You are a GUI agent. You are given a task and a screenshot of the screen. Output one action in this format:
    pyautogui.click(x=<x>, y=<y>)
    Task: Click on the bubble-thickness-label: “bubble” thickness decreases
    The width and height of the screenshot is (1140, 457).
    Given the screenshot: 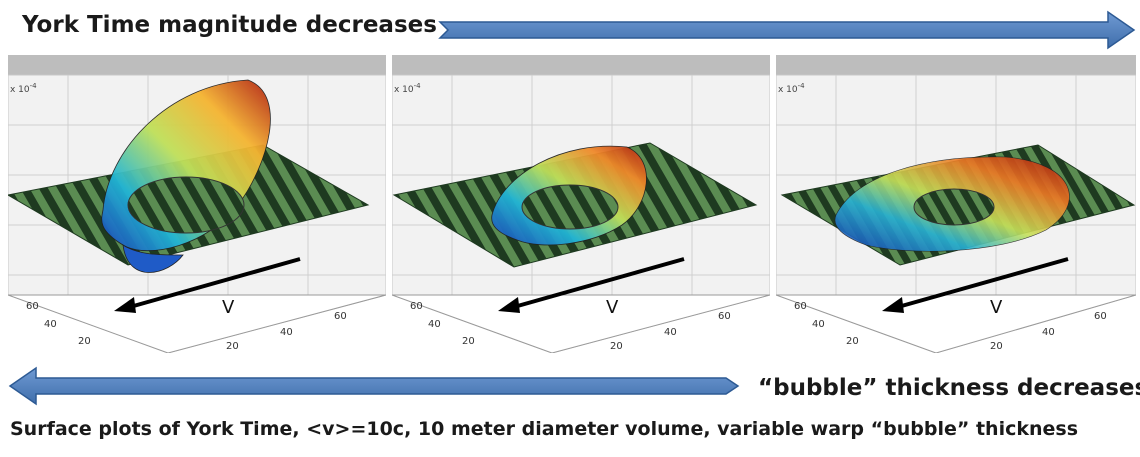 What is the action you would take?
    pyautogui.click(x=949, y=388)
    